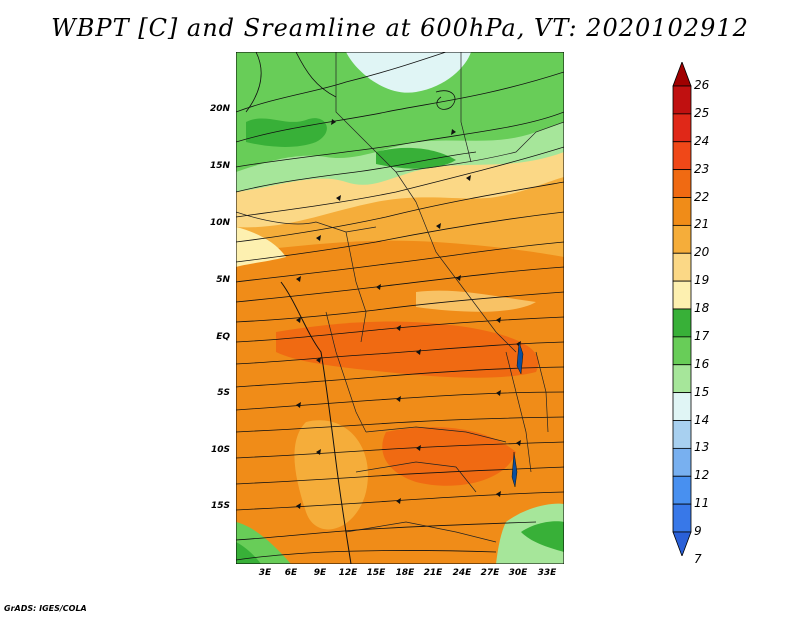  Describe the element at coordinates (433, 573) in the screenshot. I see `lon-tick-label: 21E` at that location.